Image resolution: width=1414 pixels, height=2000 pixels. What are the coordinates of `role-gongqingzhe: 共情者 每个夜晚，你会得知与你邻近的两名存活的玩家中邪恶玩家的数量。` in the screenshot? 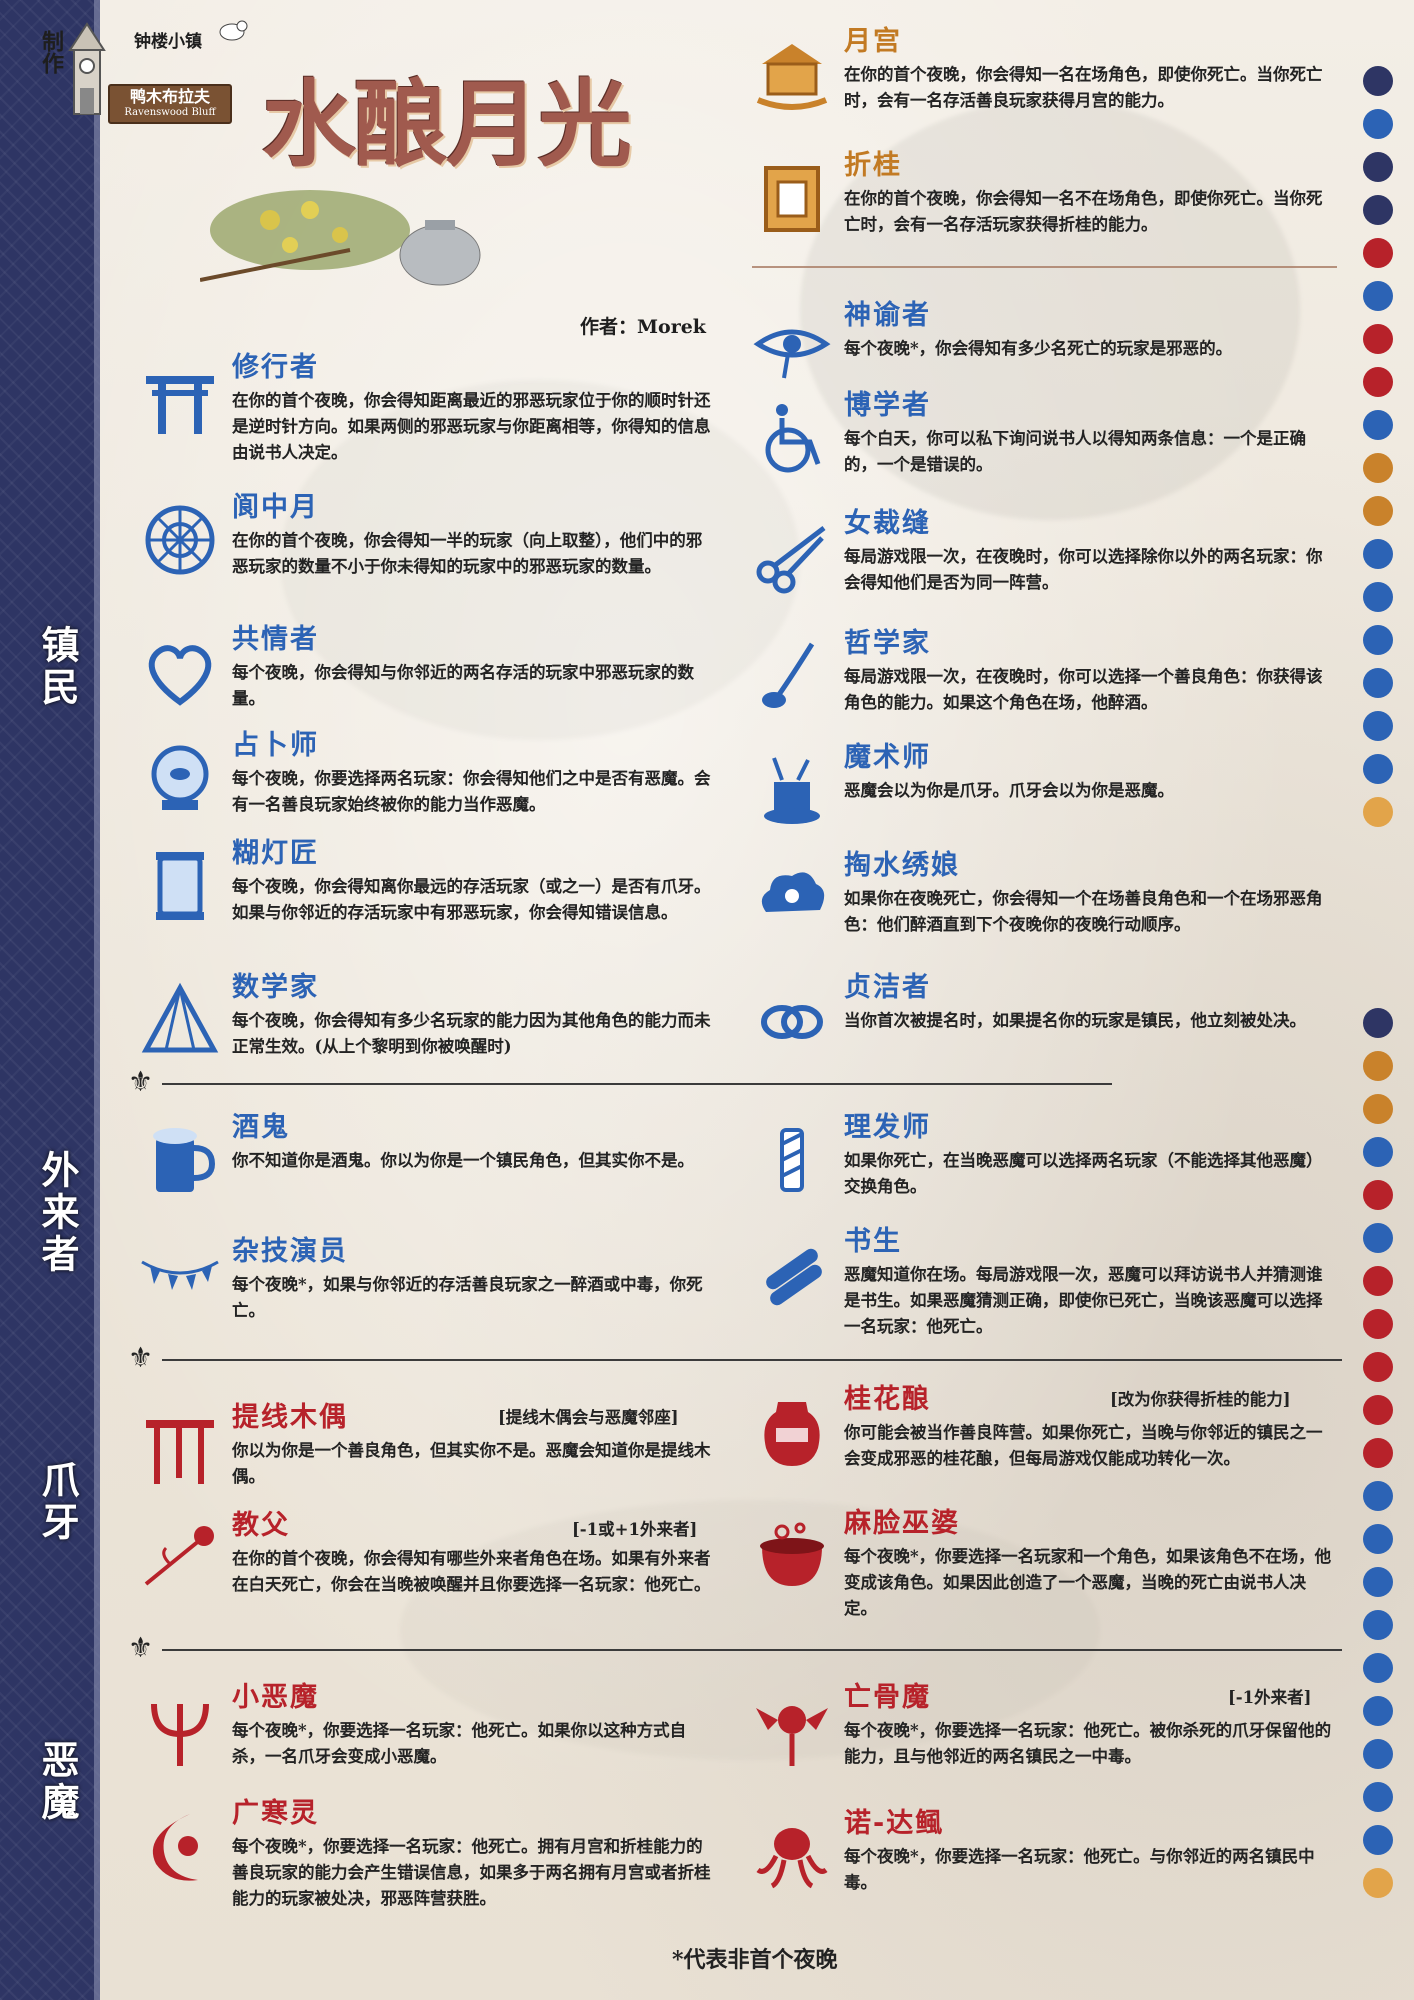 It's located at (430, 667).